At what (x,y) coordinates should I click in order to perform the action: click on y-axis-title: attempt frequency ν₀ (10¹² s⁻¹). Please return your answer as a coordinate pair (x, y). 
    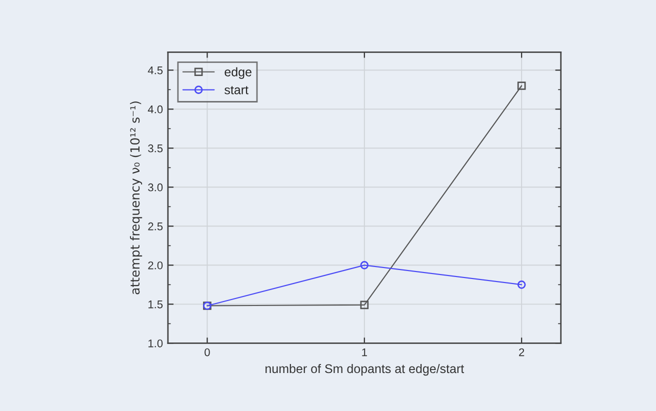
    Looking at the image, I should click on (136, 197).